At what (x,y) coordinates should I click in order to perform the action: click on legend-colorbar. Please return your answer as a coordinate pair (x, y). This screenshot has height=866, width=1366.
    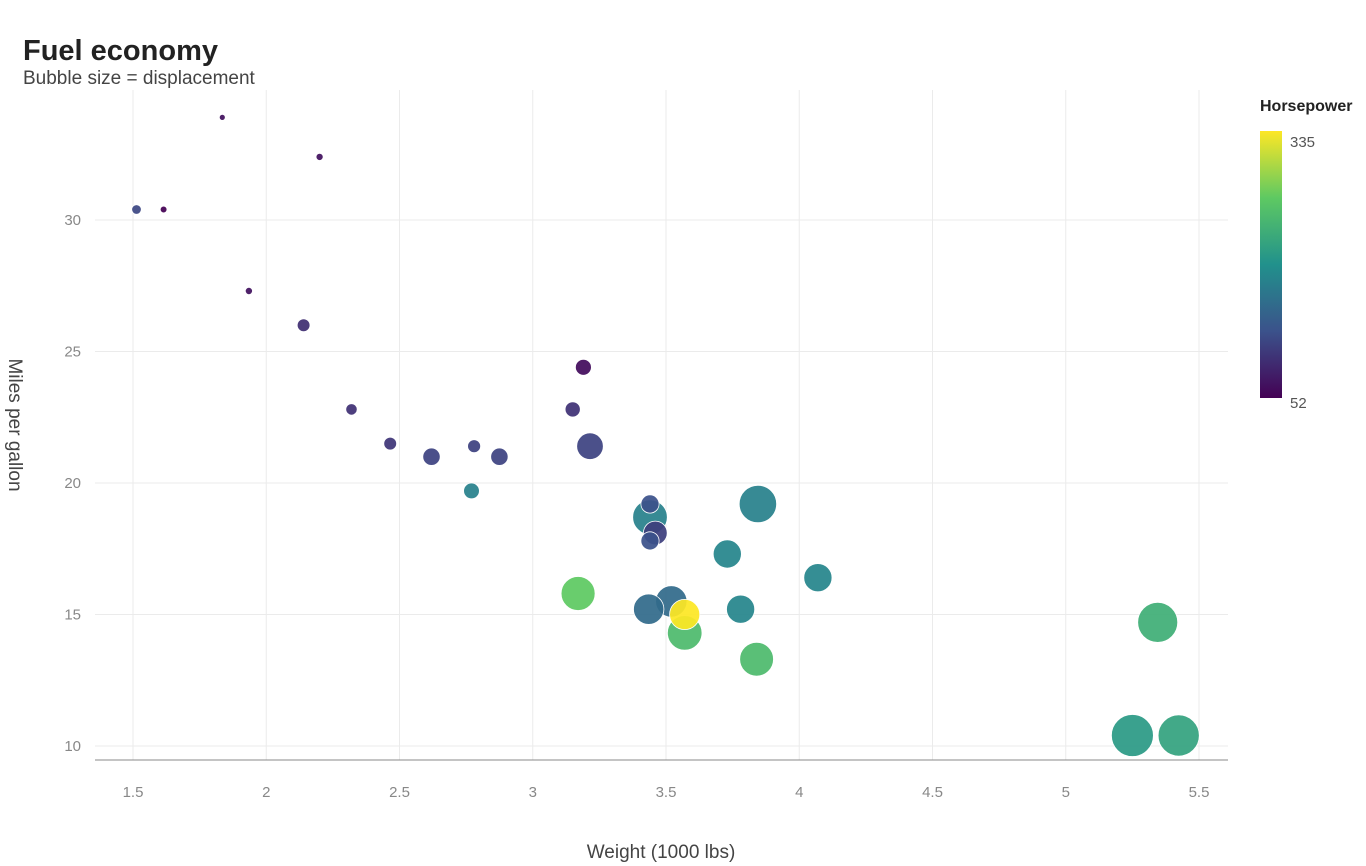
    Looking at the image, I should click on (1271, 264).